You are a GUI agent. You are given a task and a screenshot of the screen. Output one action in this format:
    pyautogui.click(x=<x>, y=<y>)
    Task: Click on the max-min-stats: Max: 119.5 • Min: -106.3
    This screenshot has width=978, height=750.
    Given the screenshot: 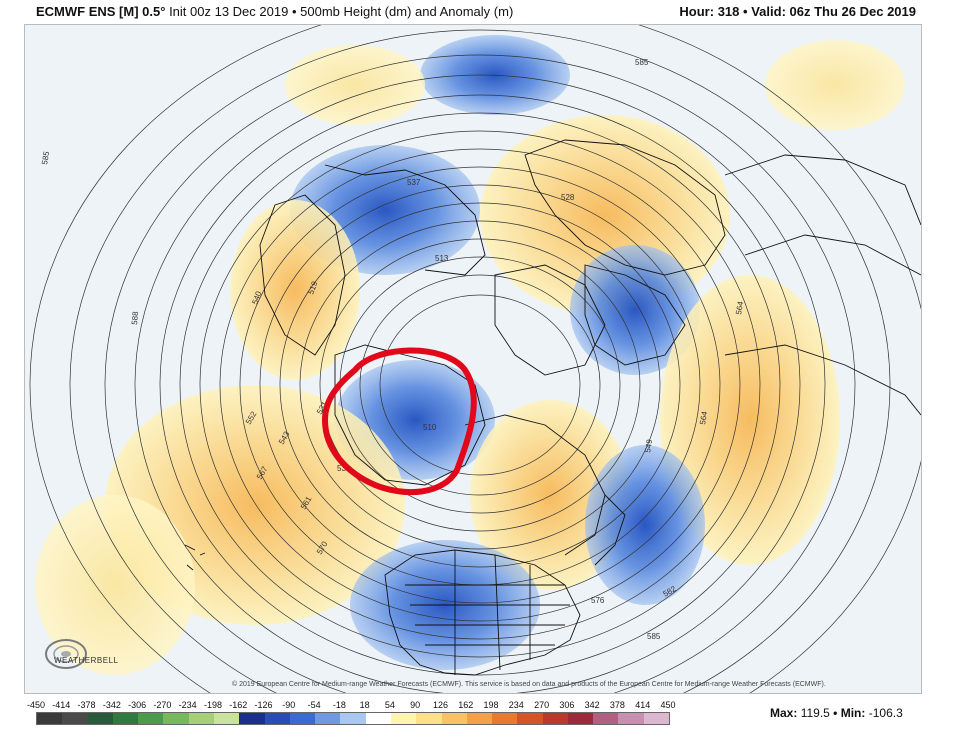 What is the action you would take?
    pyautogui.click(x=836, y=713)
    